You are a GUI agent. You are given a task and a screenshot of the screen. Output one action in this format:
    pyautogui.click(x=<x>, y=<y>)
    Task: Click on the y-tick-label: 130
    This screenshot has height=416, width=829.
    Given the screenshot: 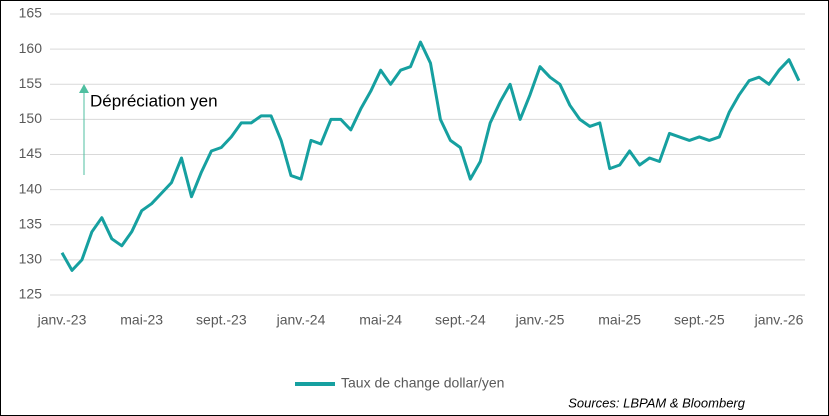 What is the action you would take?
    pyautogui.click(x=31, y=259)
    